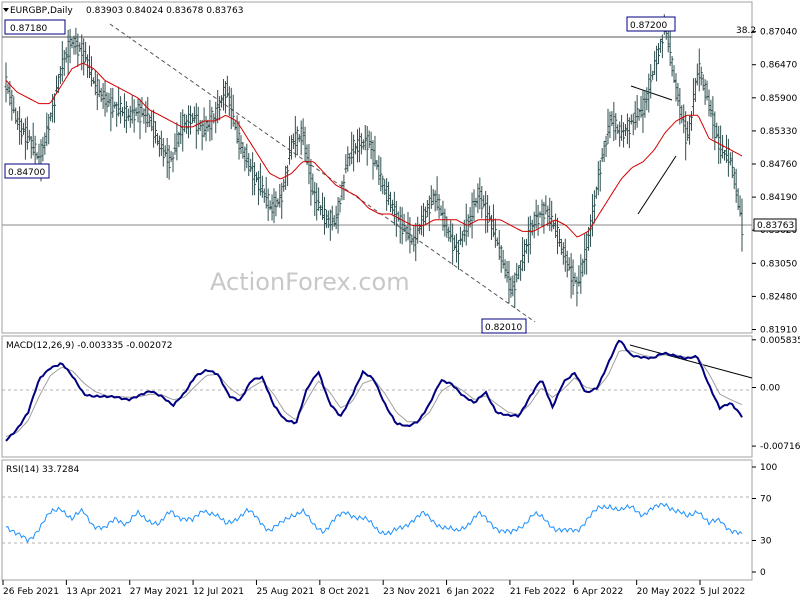 The height and width of the screenshot is (600, 800). What do you see at coordinates (778, 66) in the screenshot?
I see `price-tick-label: 0.86470` at bounding box center [778, 66].